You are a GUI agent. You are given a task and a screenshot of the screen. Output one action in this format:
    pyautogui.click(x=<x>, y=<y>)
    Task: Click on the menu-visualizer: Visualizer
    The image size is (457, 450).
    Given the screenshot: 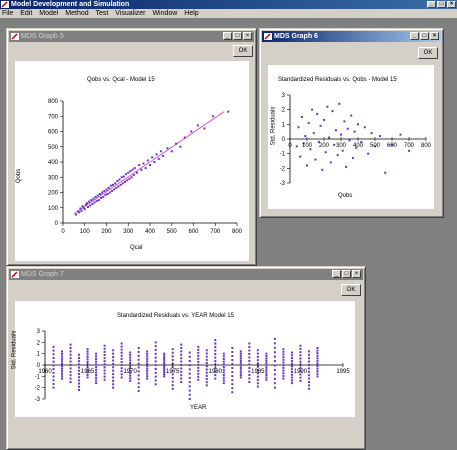 What is the action you would take?
    pyautogui.click(x=130, y=13)
    